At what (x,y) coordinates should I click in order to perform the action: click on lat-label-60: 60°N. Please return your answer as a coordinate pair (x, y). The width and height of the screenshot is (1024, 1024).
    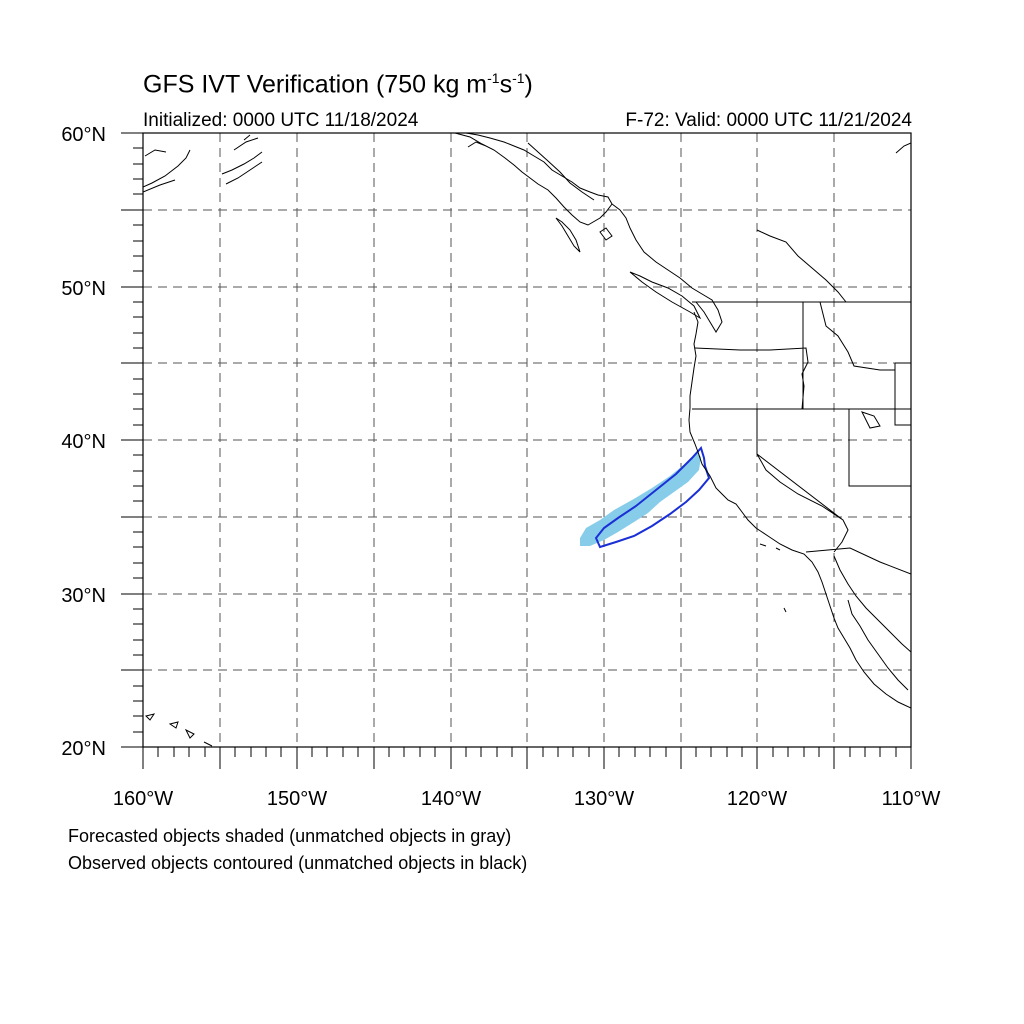
    Looking at the image, I should click on (83, 135).